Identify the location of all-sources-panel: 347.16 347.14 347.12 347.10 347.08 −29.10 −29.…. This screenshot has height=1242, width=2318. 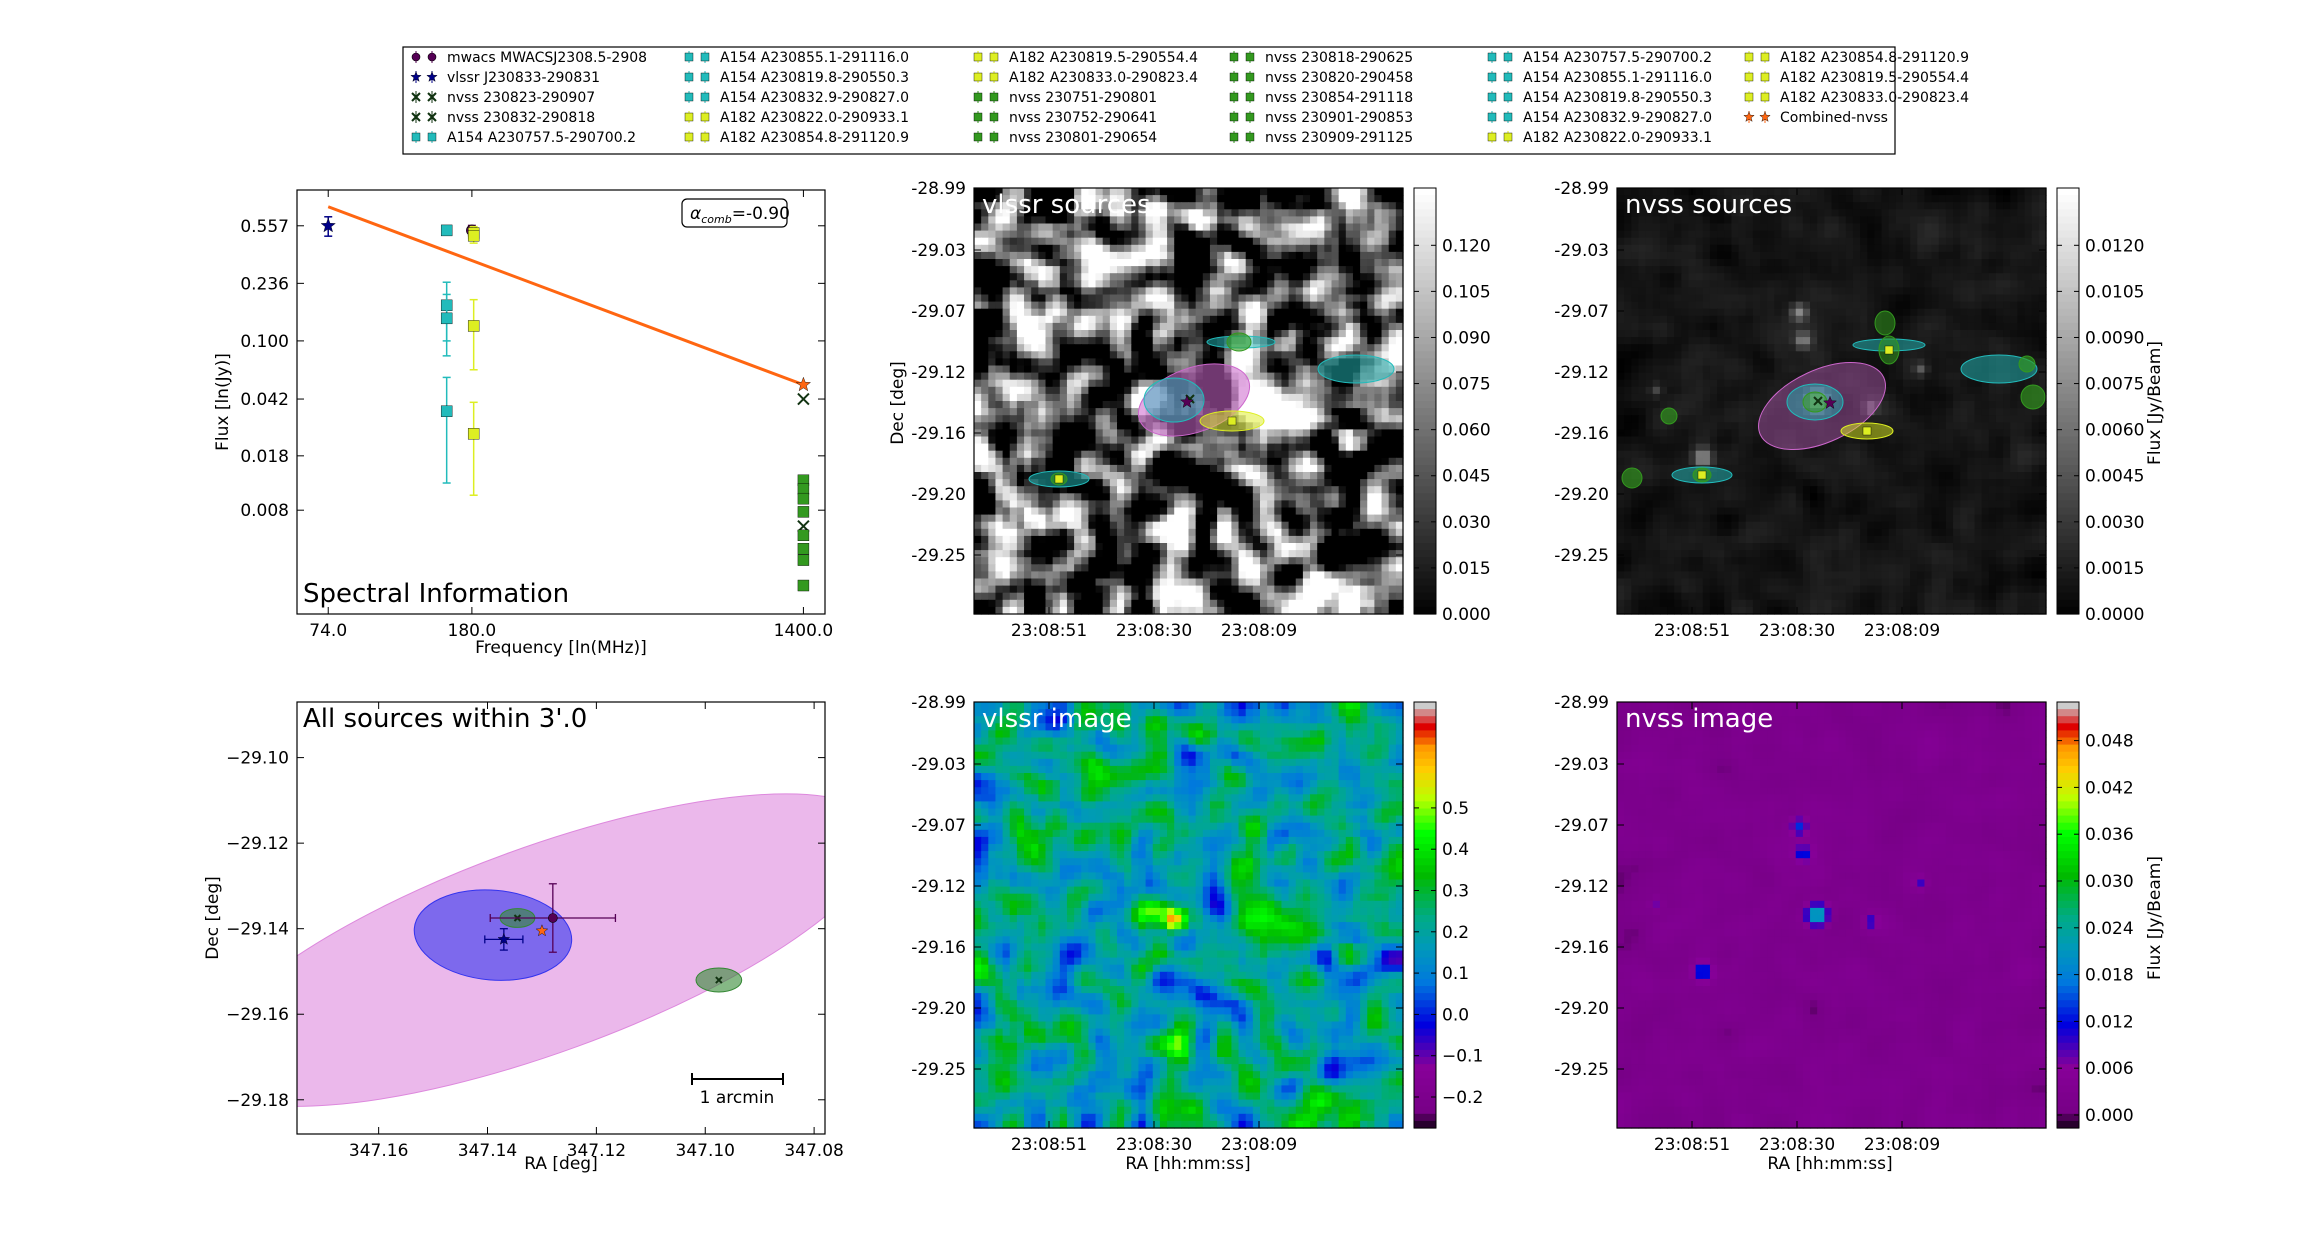
(523, 937).